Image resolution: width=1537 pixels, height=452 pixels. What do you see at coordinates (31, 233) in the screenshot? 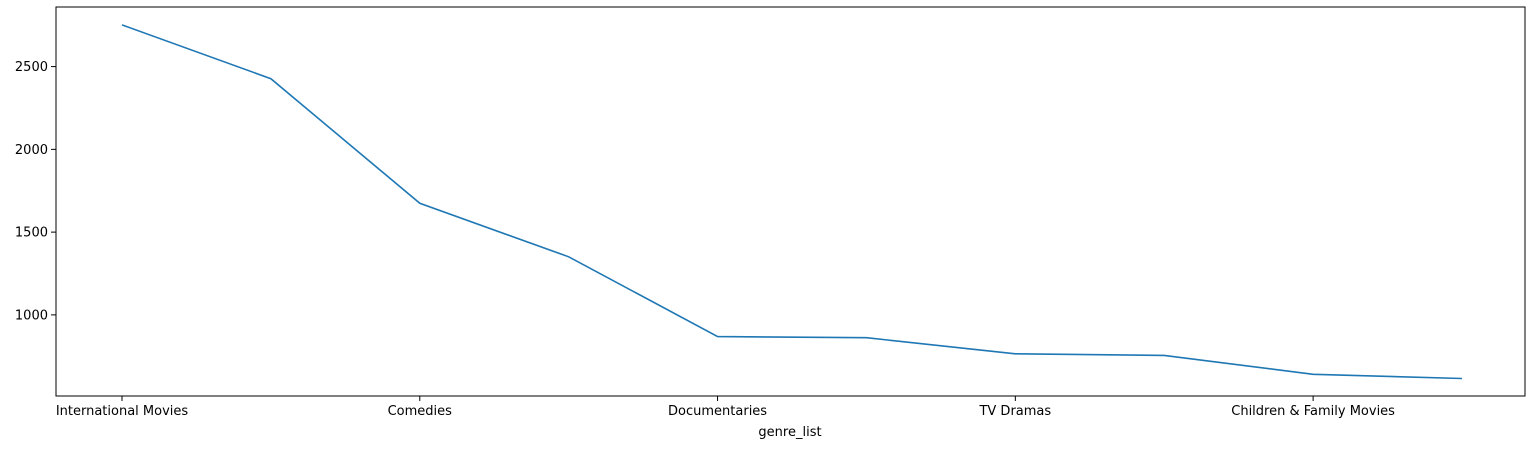
I see `y-tick-label: 1500` at bounding box center [31, 233].